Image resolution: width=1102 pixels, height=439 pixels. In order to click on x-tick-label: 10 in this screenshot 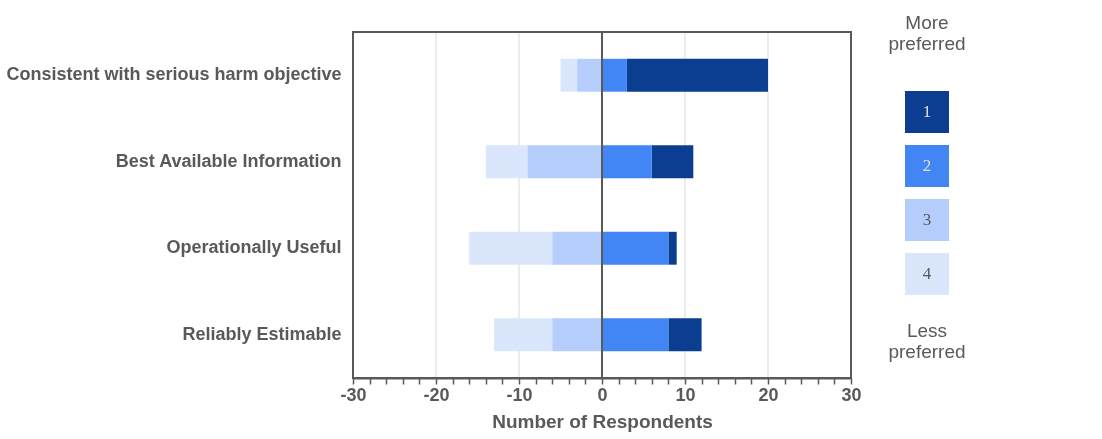, I will do `click(685, 394)`.